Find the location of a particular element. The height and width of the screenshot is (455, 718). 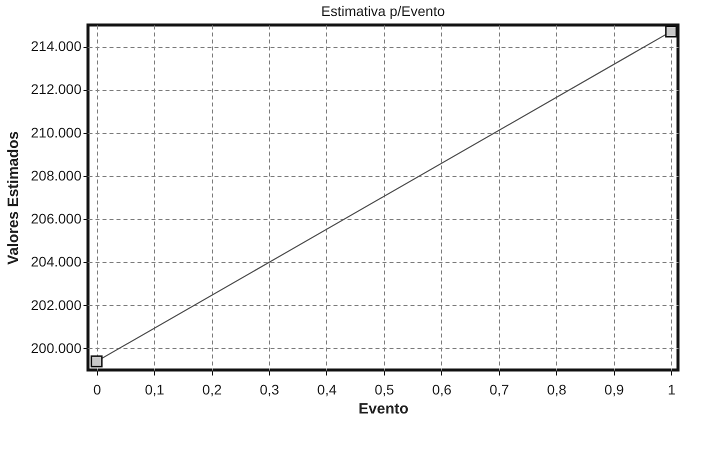

x-tick-label: 0,6 is located at coordinates (442, 390).